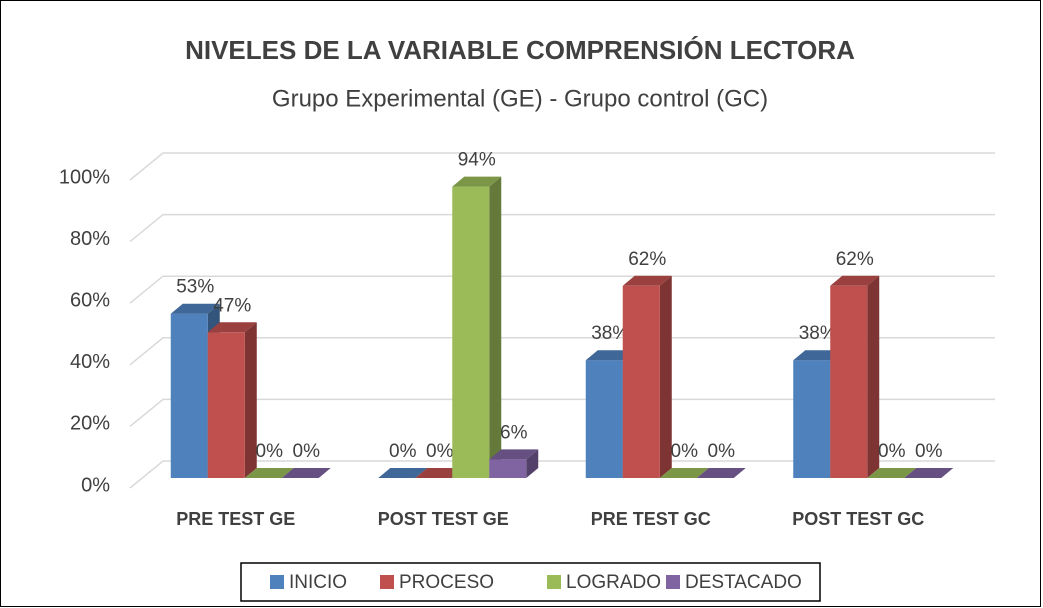  What do you see at coordinates (235, 519) in the screenshot?
I see `x-tick-label: PRE TEST GE` at bounding box center [235, 519].